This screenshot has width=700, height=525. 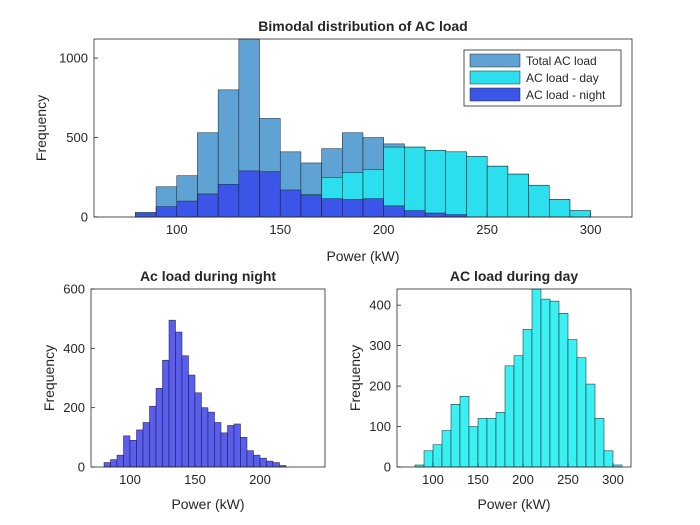 I want to click on night-y-tick-label: 0, so click(x=81, y=467).